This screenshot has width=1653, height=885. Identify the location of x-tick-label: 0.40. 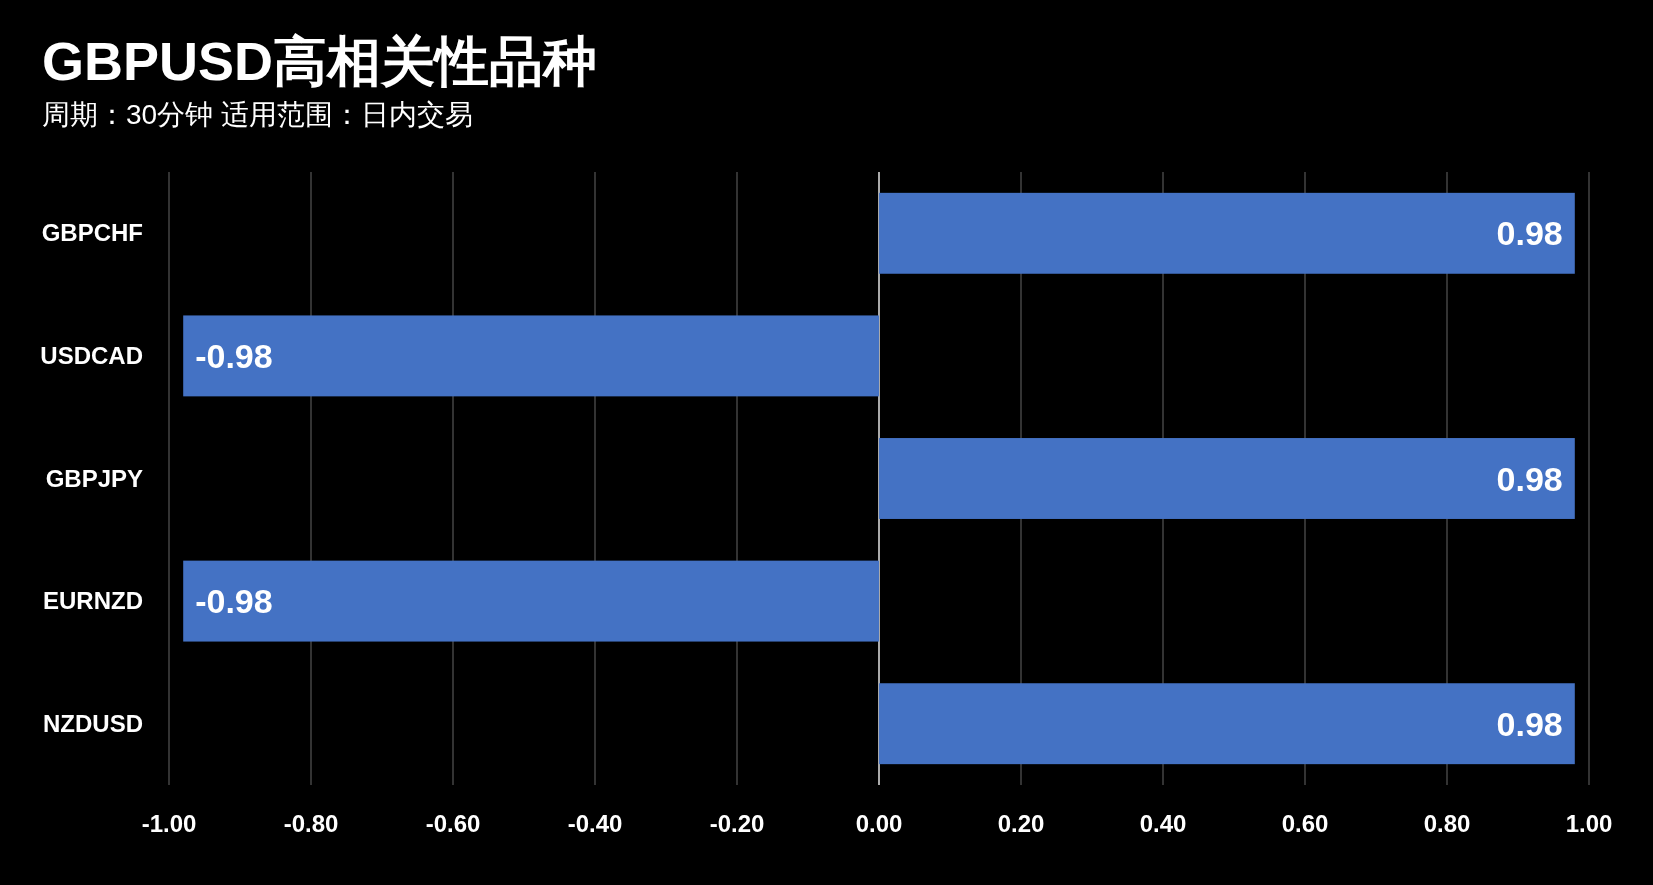
(1163, 823).